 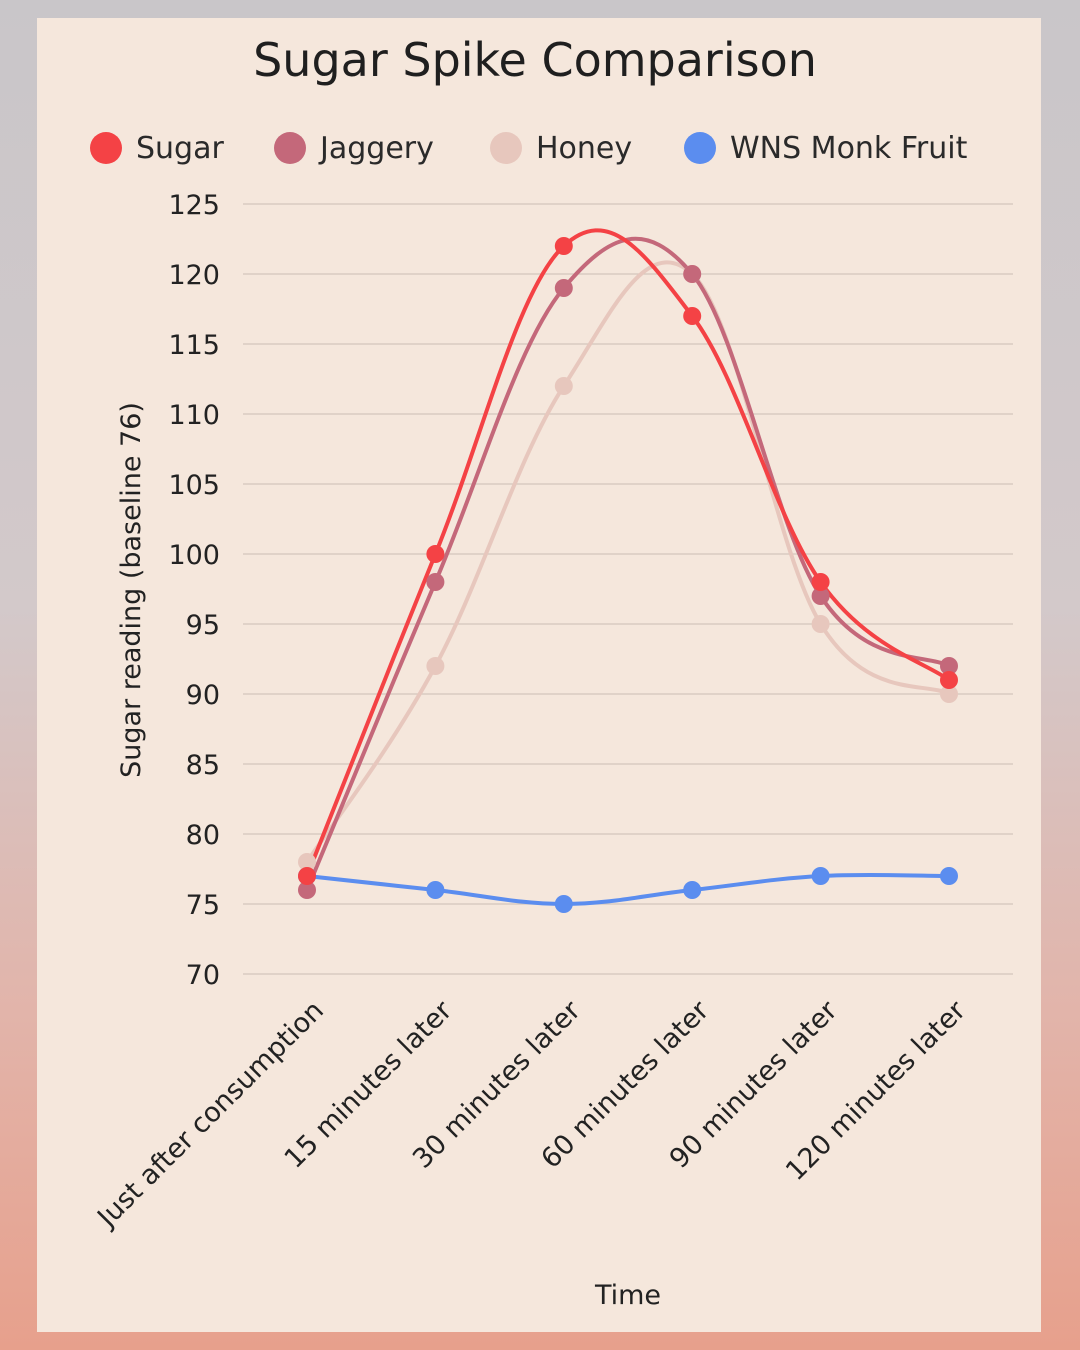 What do you see at coordinates (535, 60) in the screenshot?
I see `chart-title: Sugar Spike Comparison` at bounding box center [535, 60].